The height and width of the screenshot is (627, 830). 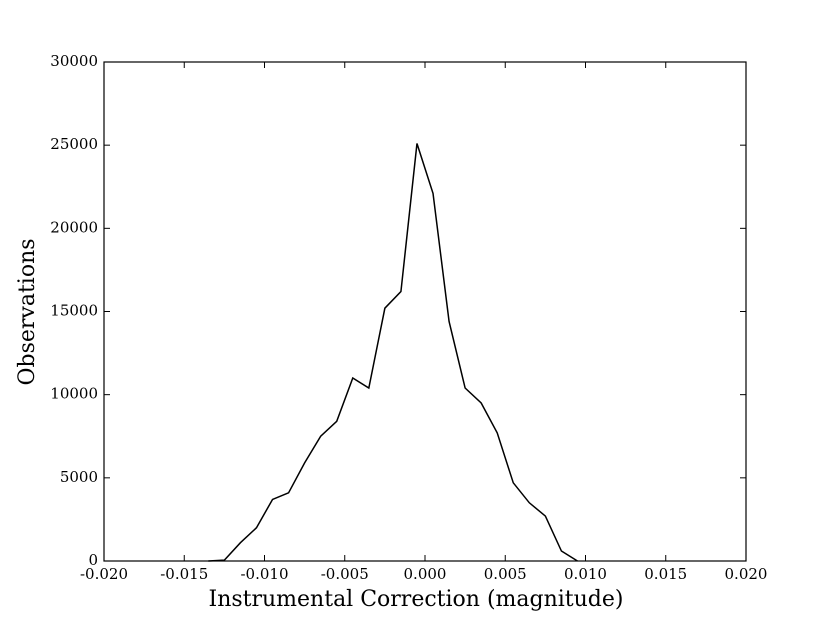 I want to click on y-tick-label: 25000, so click(x=74, y=144).